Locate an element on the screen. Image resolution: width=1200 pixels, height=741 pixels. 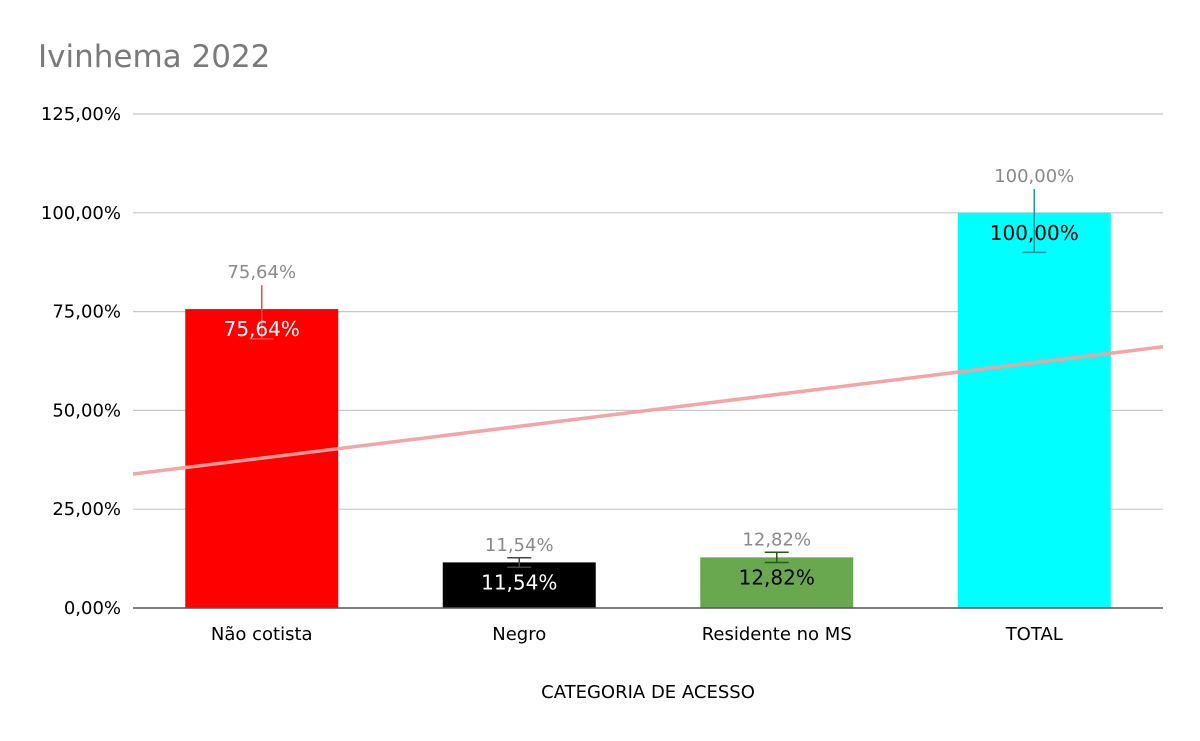
x-category-label: Não cotista is located at coordinates (262, 634).